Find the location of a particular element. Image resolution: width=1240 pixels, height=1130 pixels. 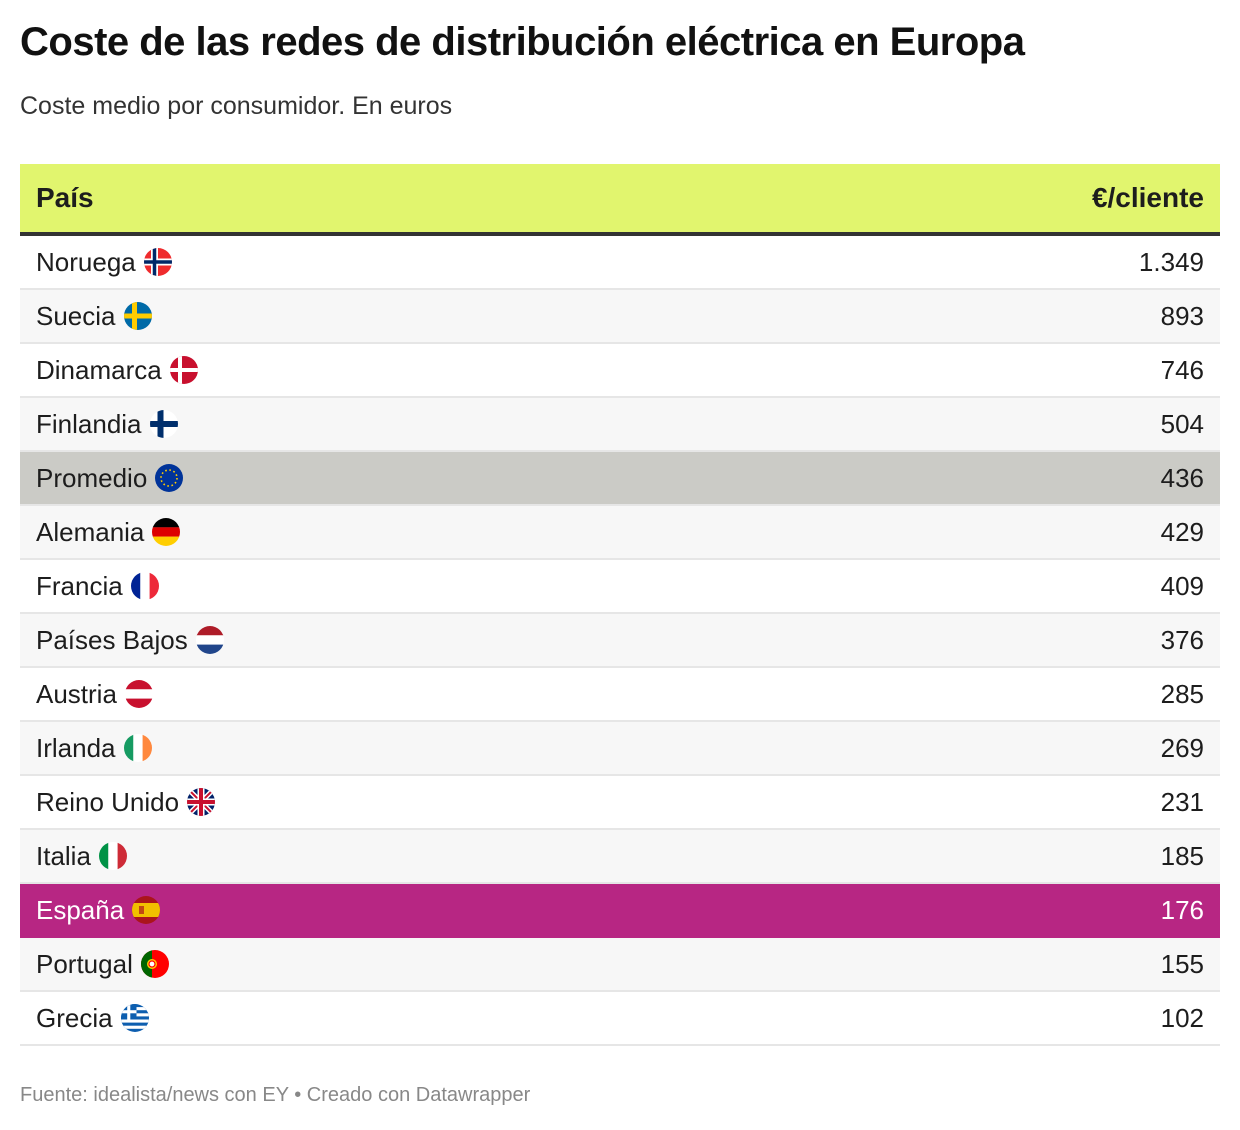

value-cell: 746 is located at coordinates (1182, 369).